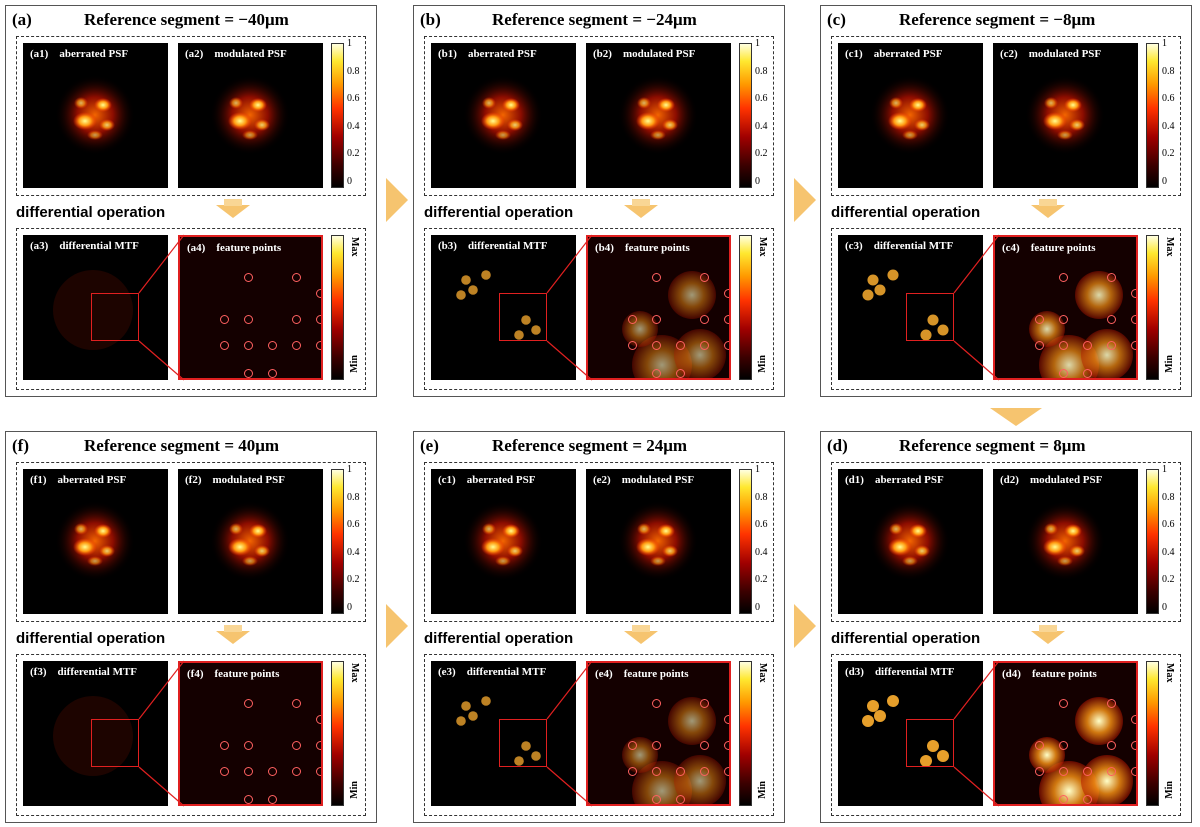 This screenshot has width=1200, height=827. Describe the element at coordinates (1006, 627) in the screenshot. I see `panel-d: (d) Reference segment = 8μm (d1)` at that location.